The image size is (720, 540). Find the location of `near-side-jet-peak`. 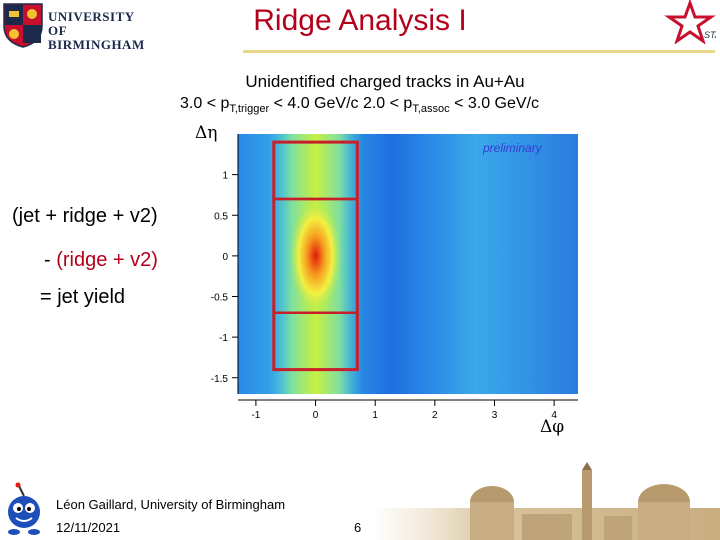

near-side-jet-peak is located at coordinates (315, 255).